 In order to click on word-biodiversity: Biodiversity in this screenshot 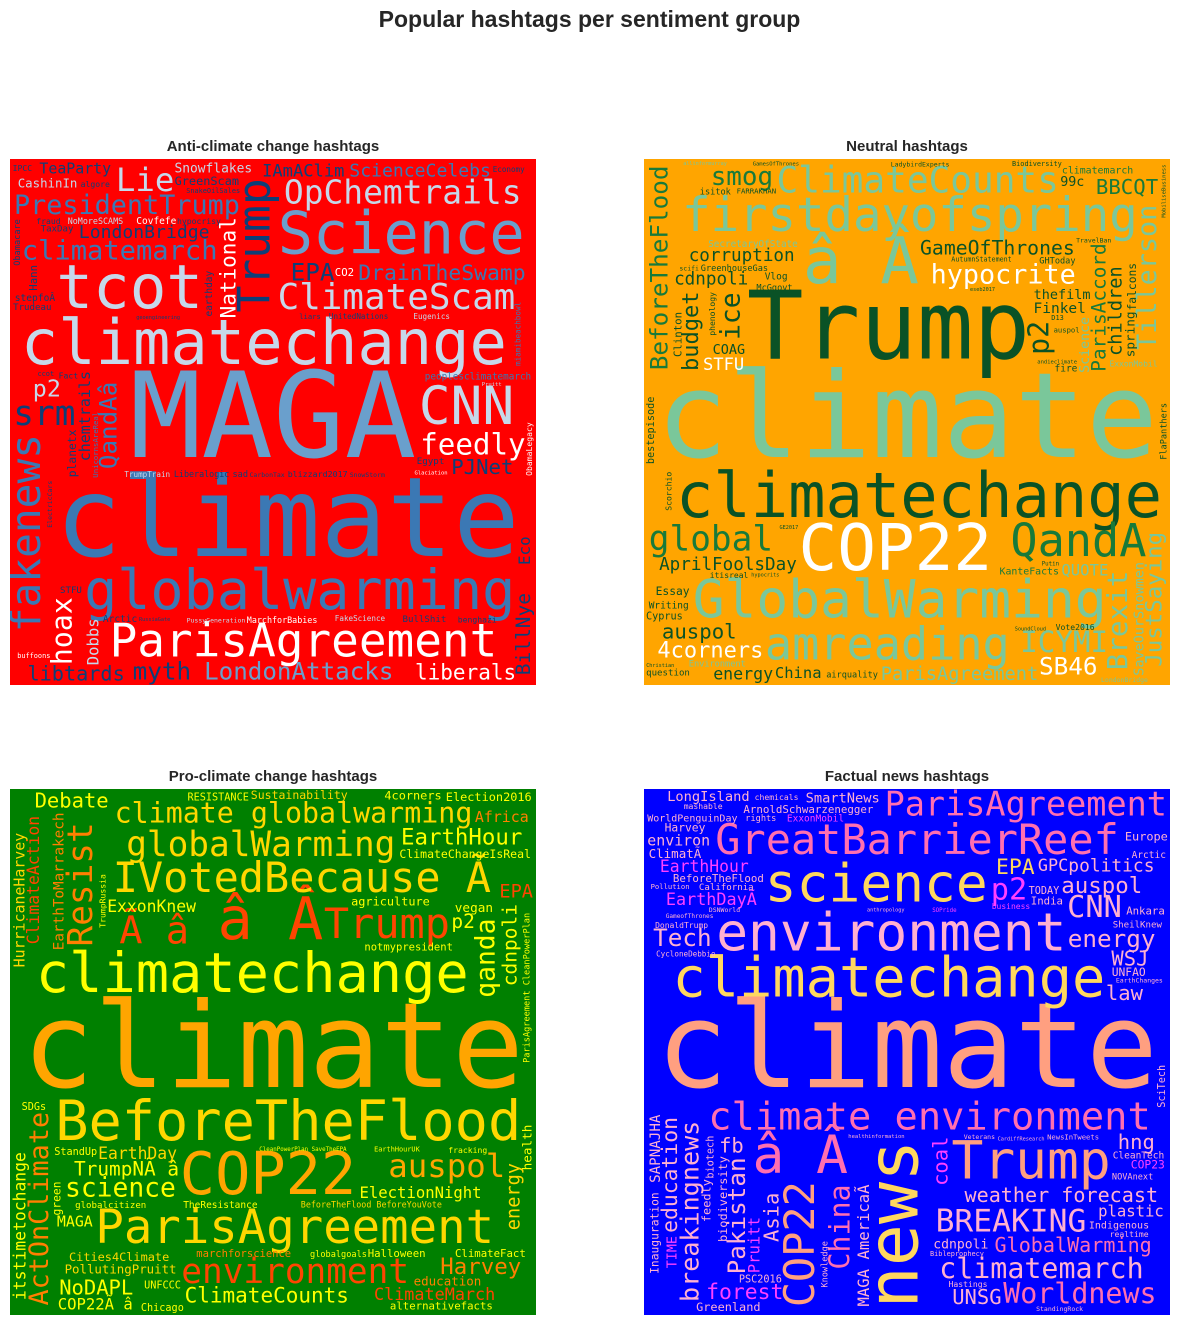, I will do `click(1037, 164)`.